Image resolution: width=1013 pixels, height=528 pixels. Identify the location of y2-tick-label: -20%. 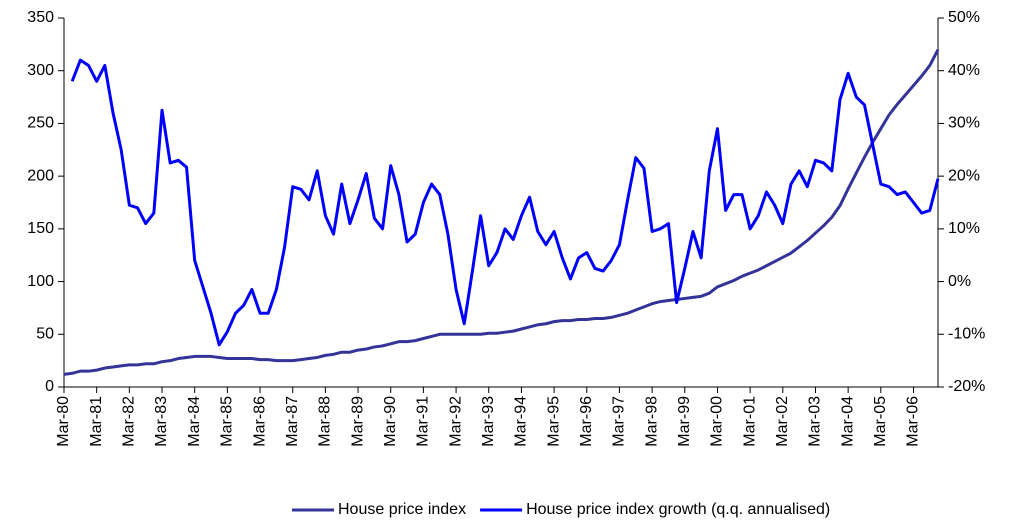
(966, 386).